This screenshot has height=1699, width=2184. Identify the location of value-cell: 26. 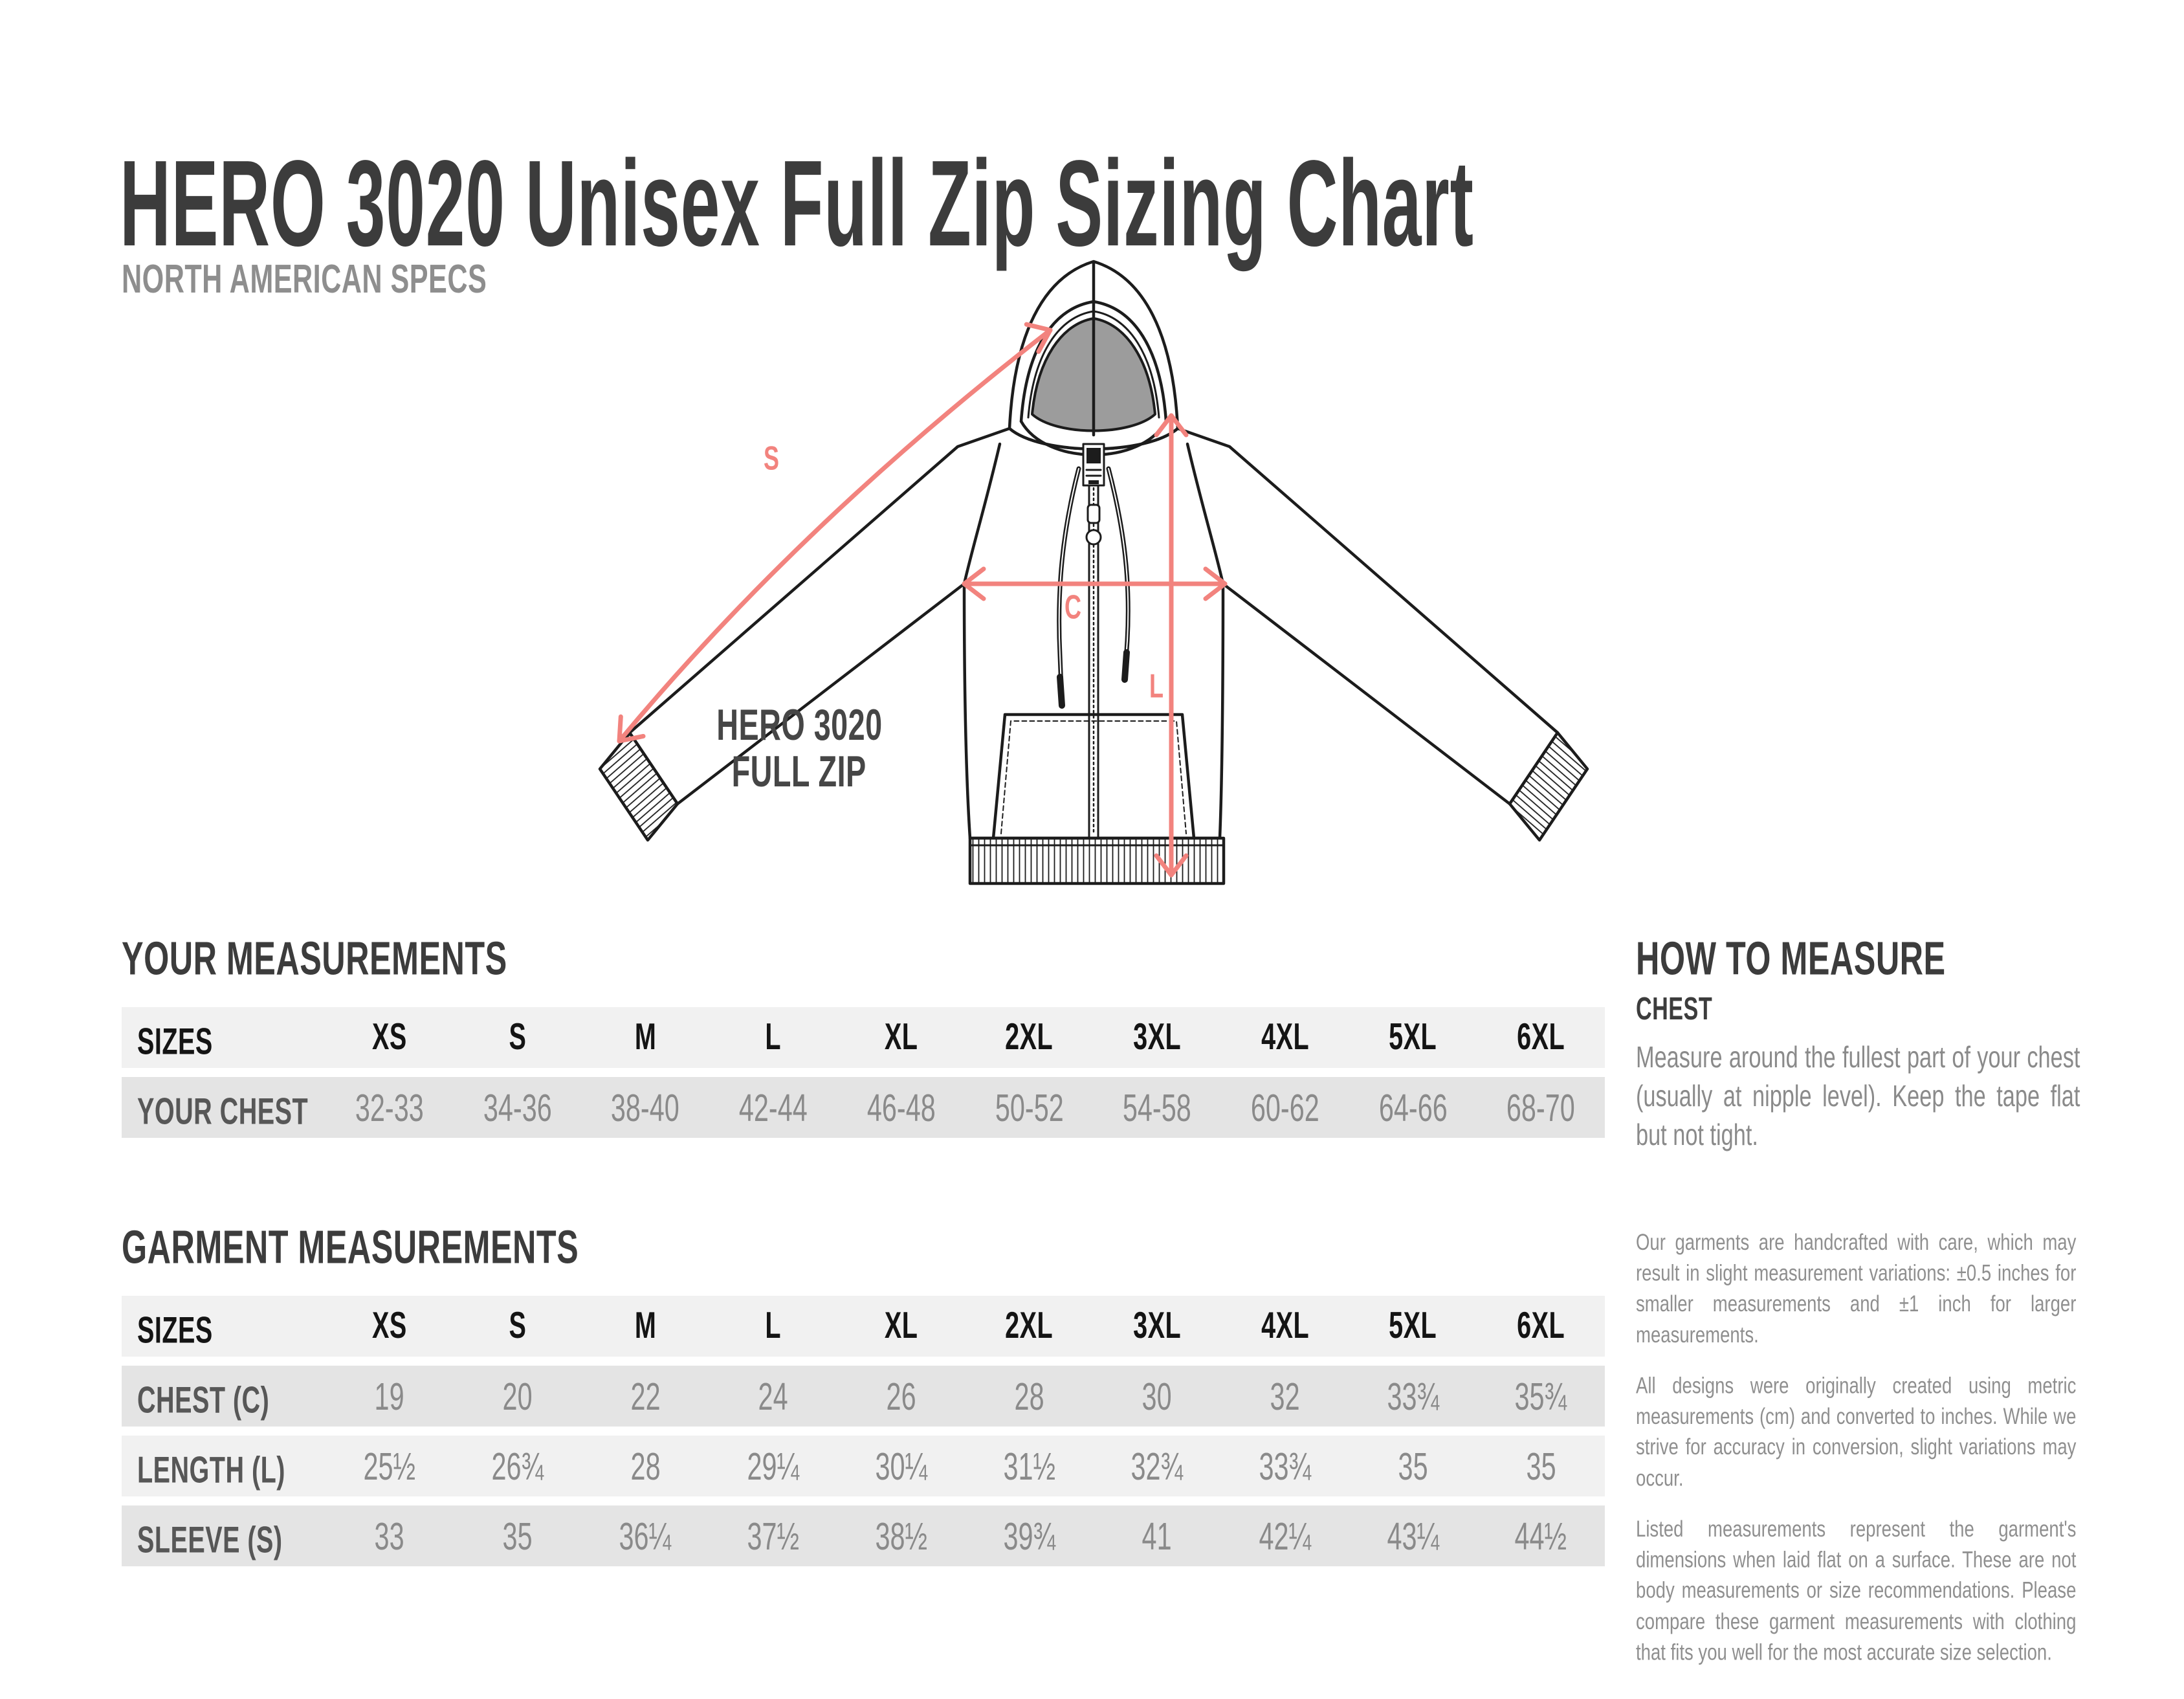
(901, 1396).